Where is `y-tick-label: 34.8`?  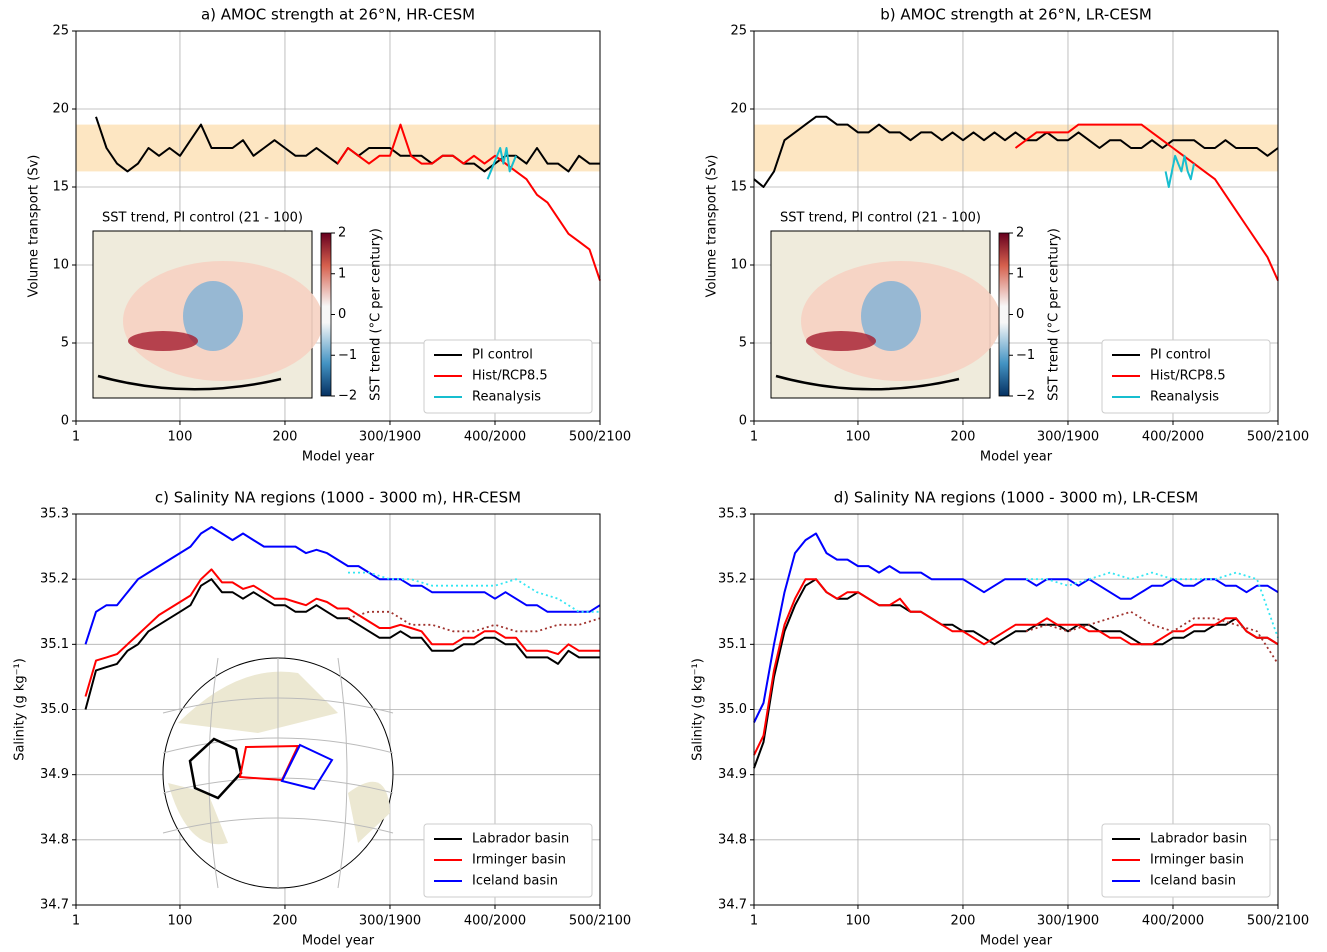
y-tick-label: 34.8 is located at coordinates (54, 839).